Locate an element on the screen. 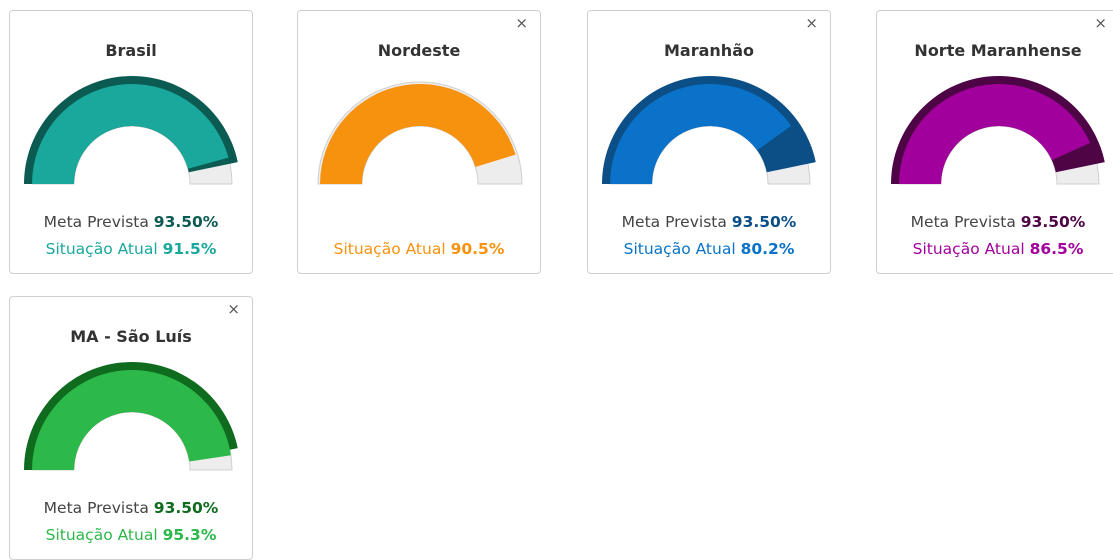 This screenshot has width=1113, height=560. current-line: Situação Atual 90.5% is located at coordinates (419, 249).